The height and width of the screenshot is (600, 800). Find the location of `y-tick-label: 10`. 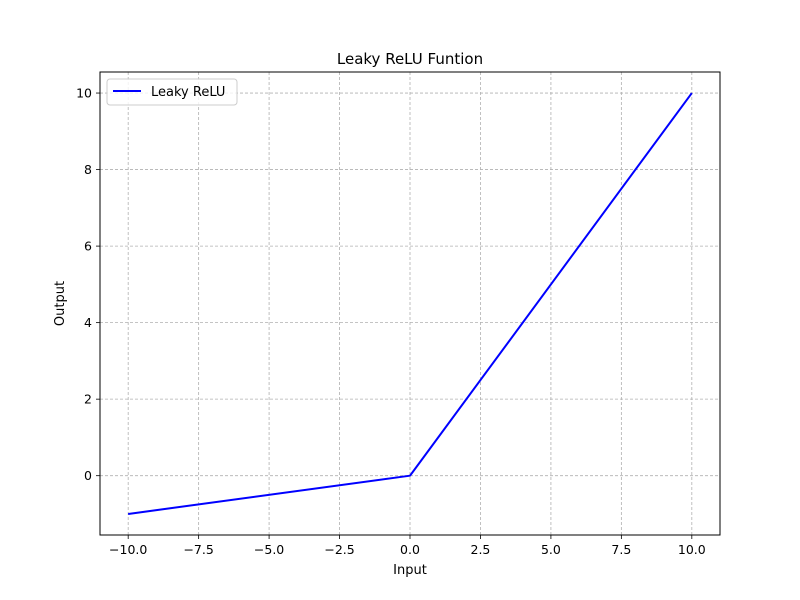

y-tick-label: 10 is located at coordinates (84, 93).